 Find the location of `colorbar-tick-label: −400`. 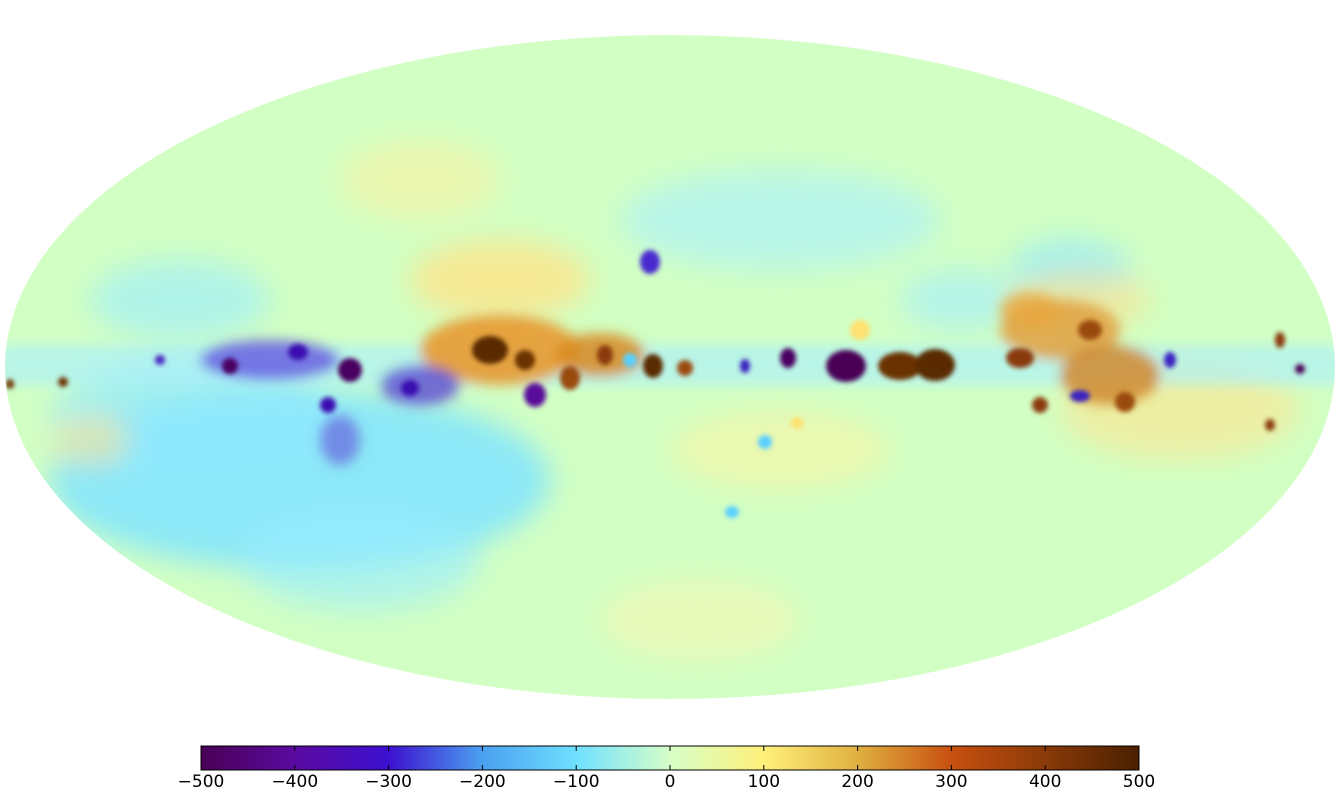

colorbar-tick-label: −400 is located at coordinates (294, 782).